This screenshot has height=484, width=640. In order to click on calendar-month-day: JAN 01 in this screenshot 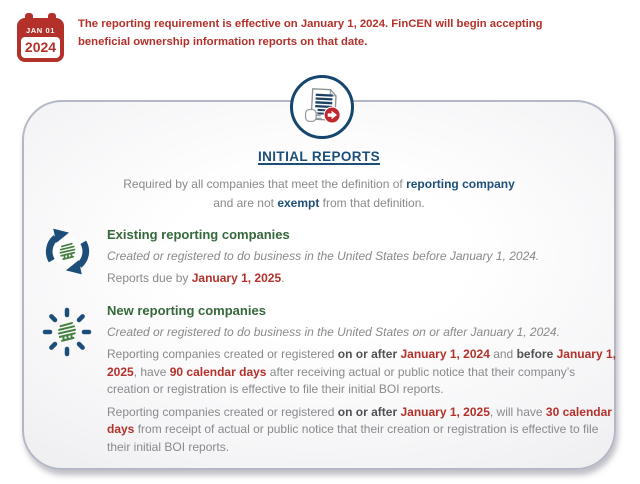, I will do `click(40, 30)`.